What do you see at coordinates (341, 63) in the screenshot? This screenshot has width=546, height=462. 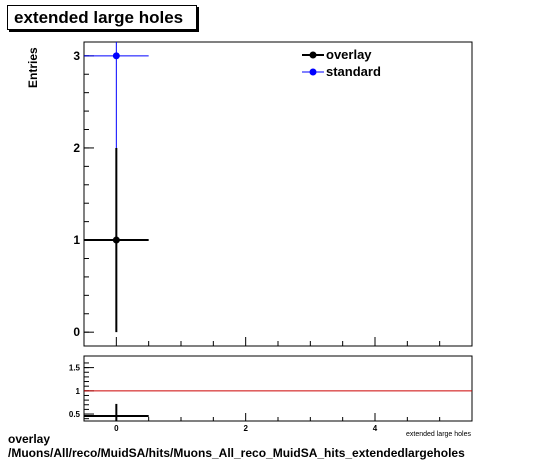 I see `legend: overlay standard` at bounding box center [341, 63].